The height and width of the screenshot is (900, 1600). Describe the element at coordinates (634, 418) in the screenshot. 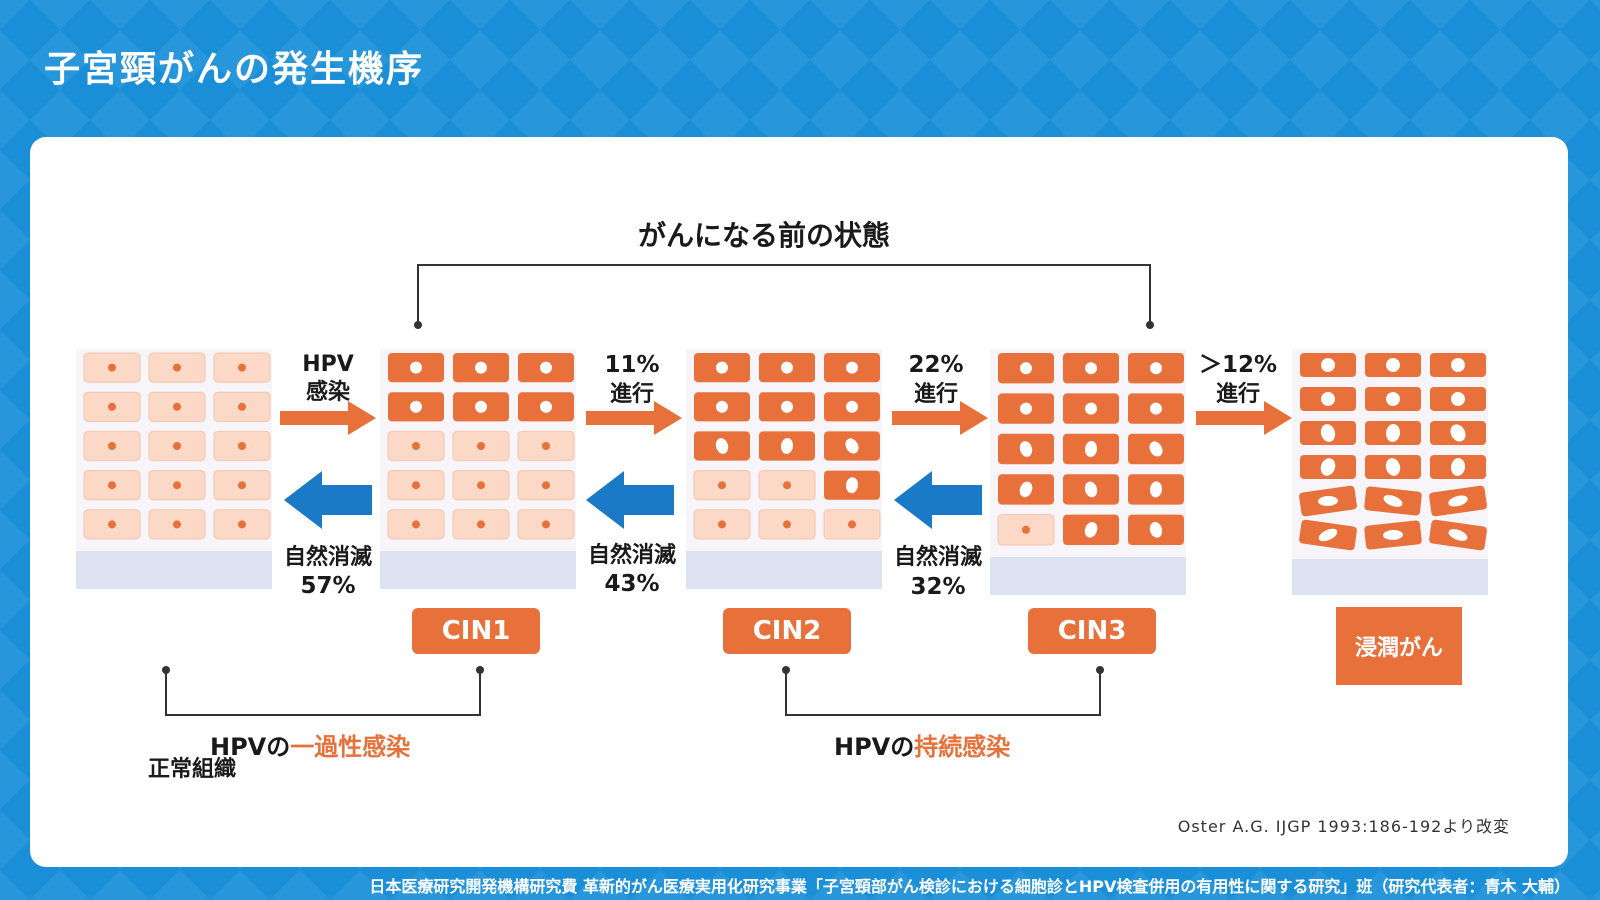

I see `progression-arrow-cin1-cin2` at that location.